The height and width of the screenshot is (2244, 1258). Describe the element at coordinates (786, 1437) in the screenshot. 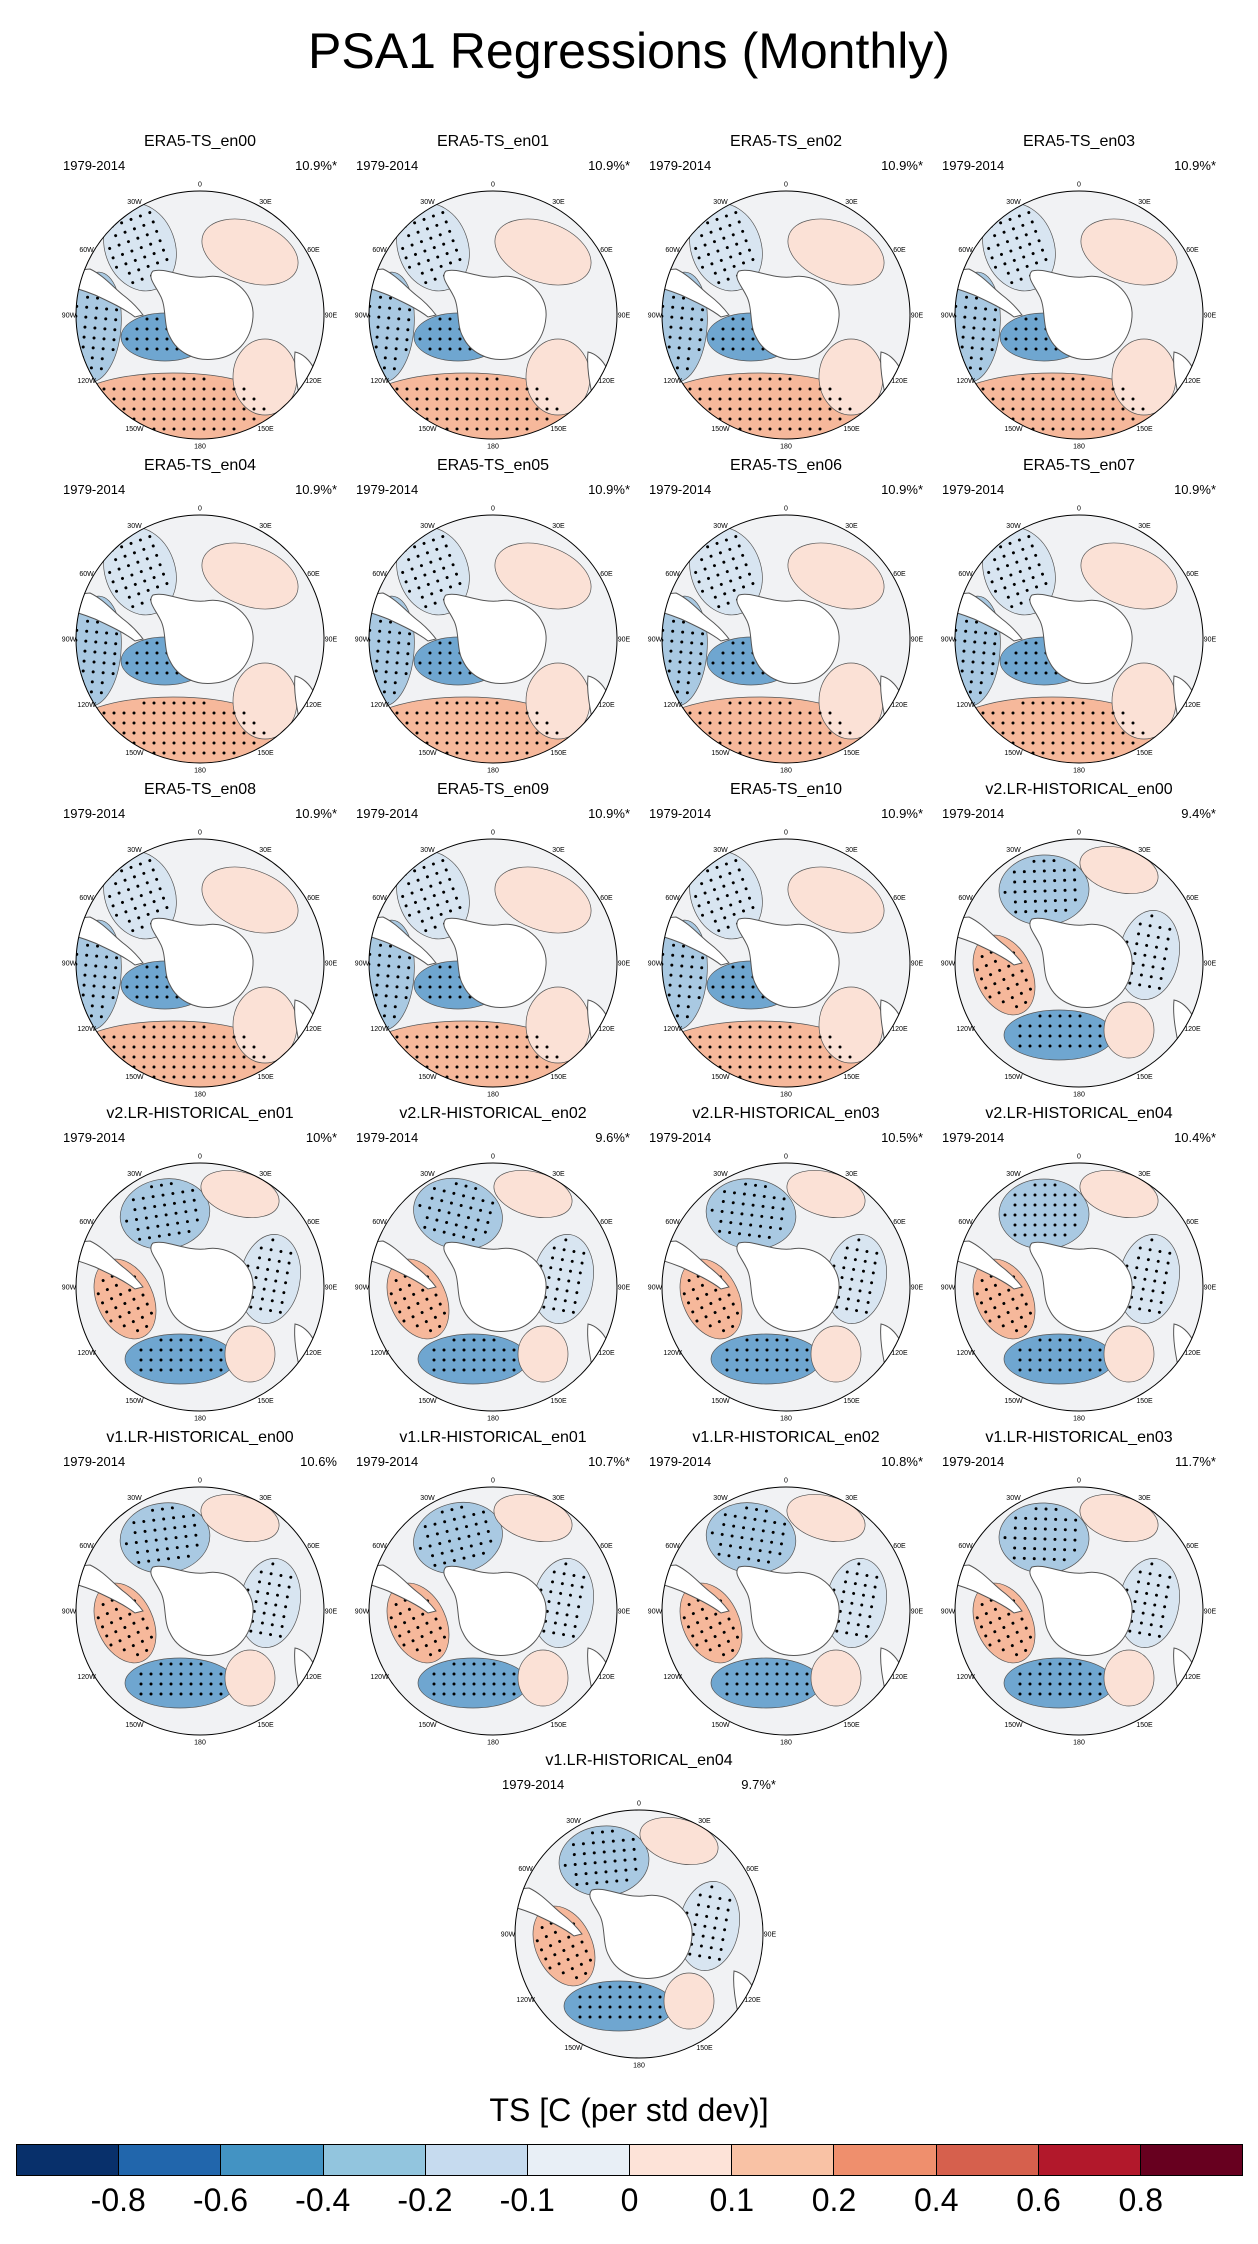

I see `panel-title: v1.LR-HISTORICAL_en02` at that location.